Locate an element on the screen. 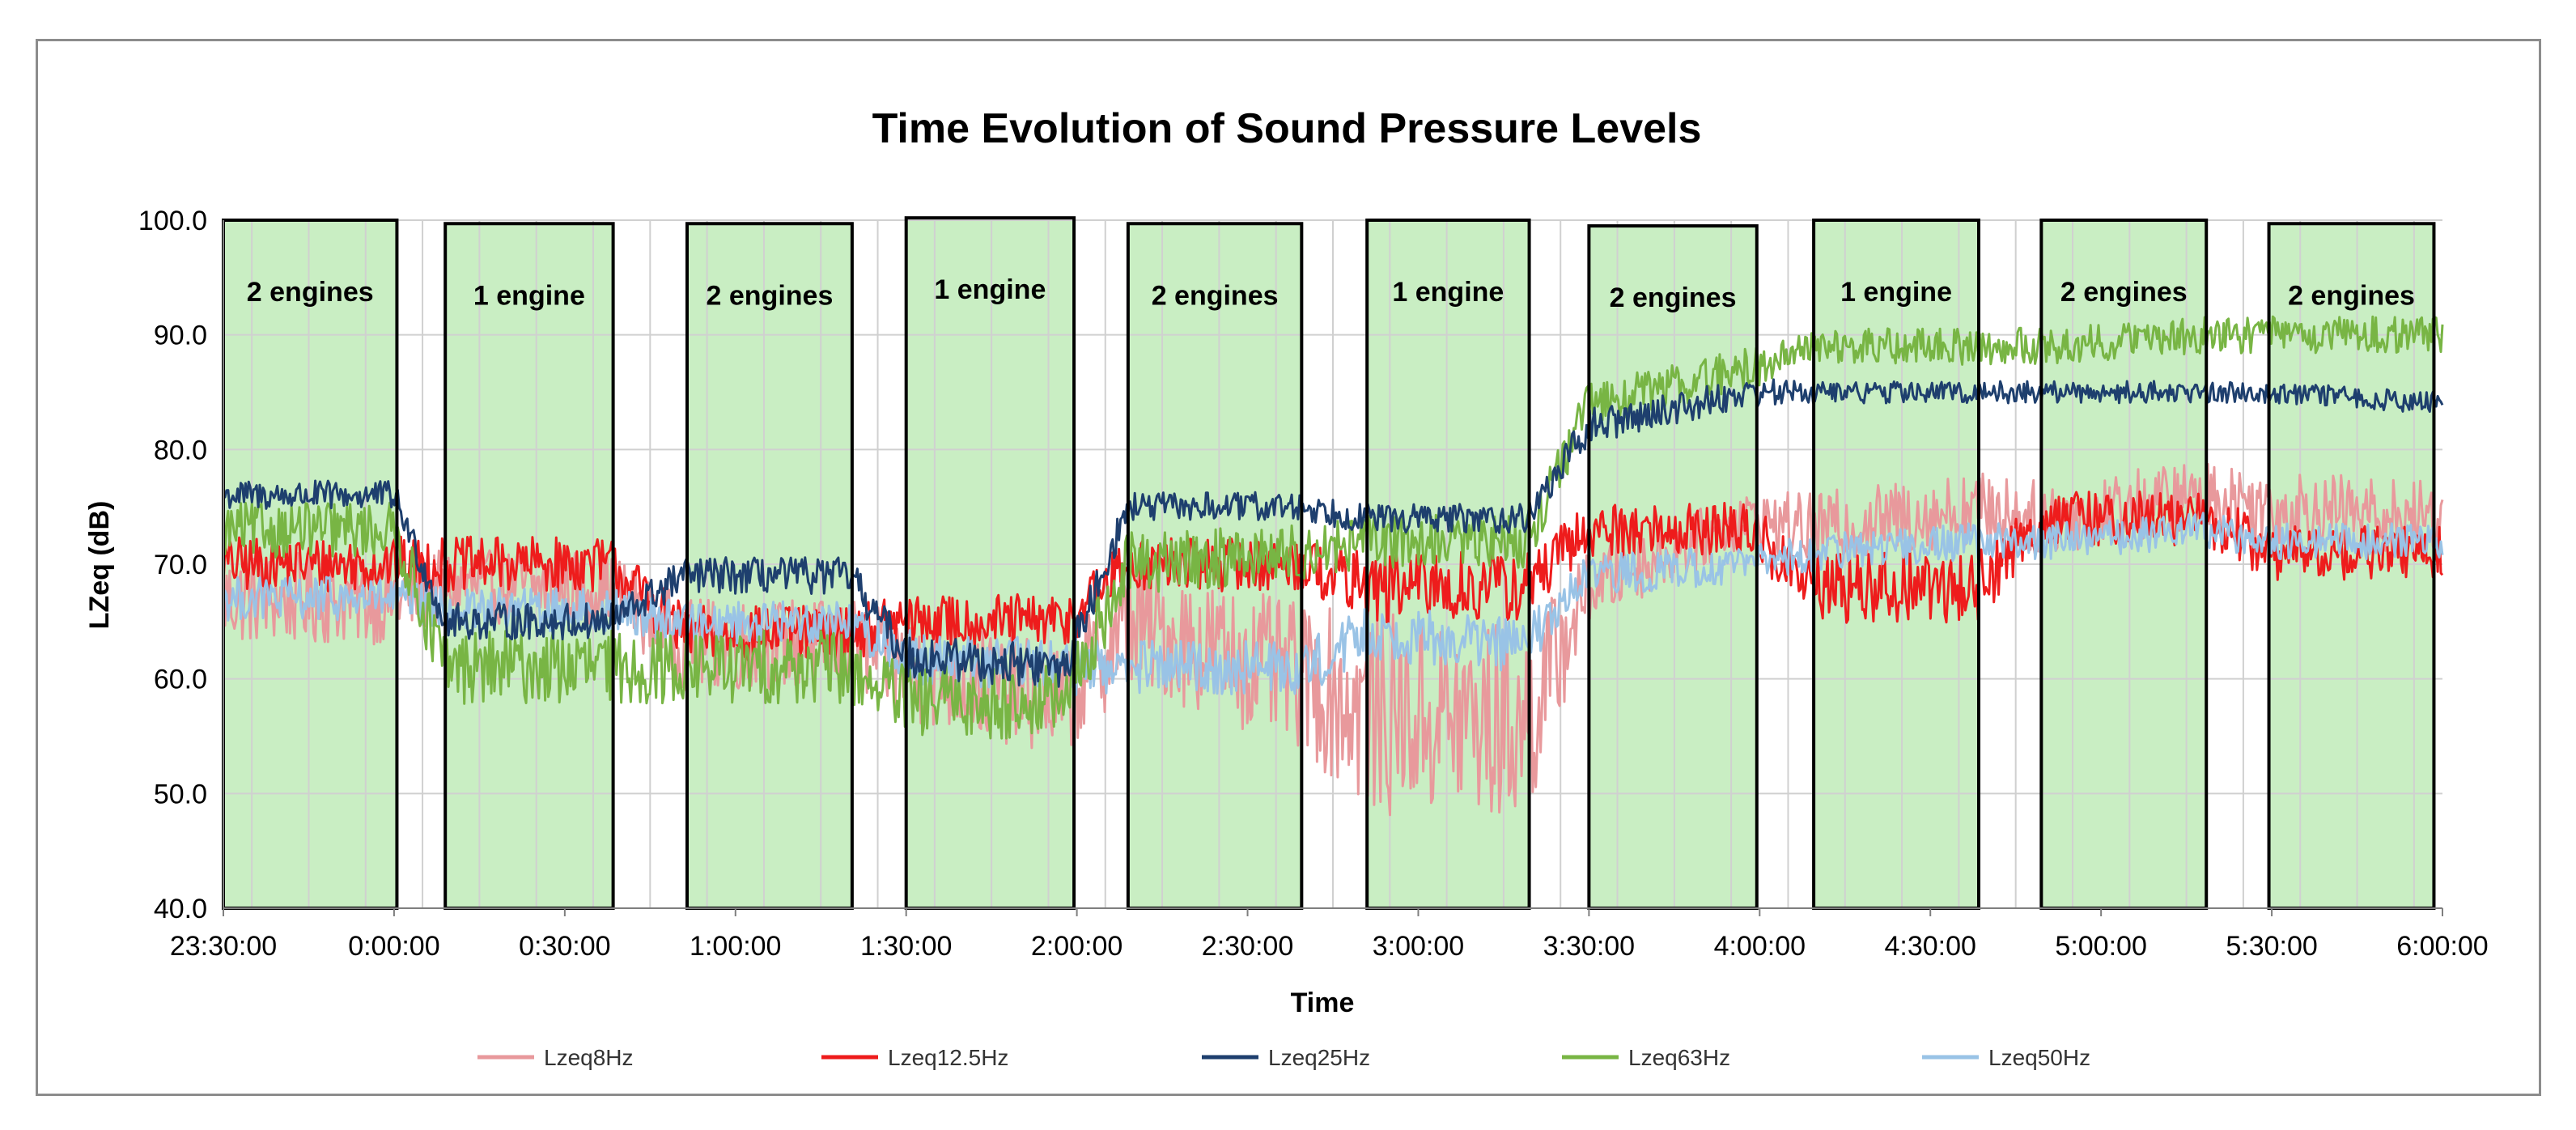 This screenshot has width=2576, height=1130. x-tick-label: 0:00:00 is located at coordinates (393, 947).